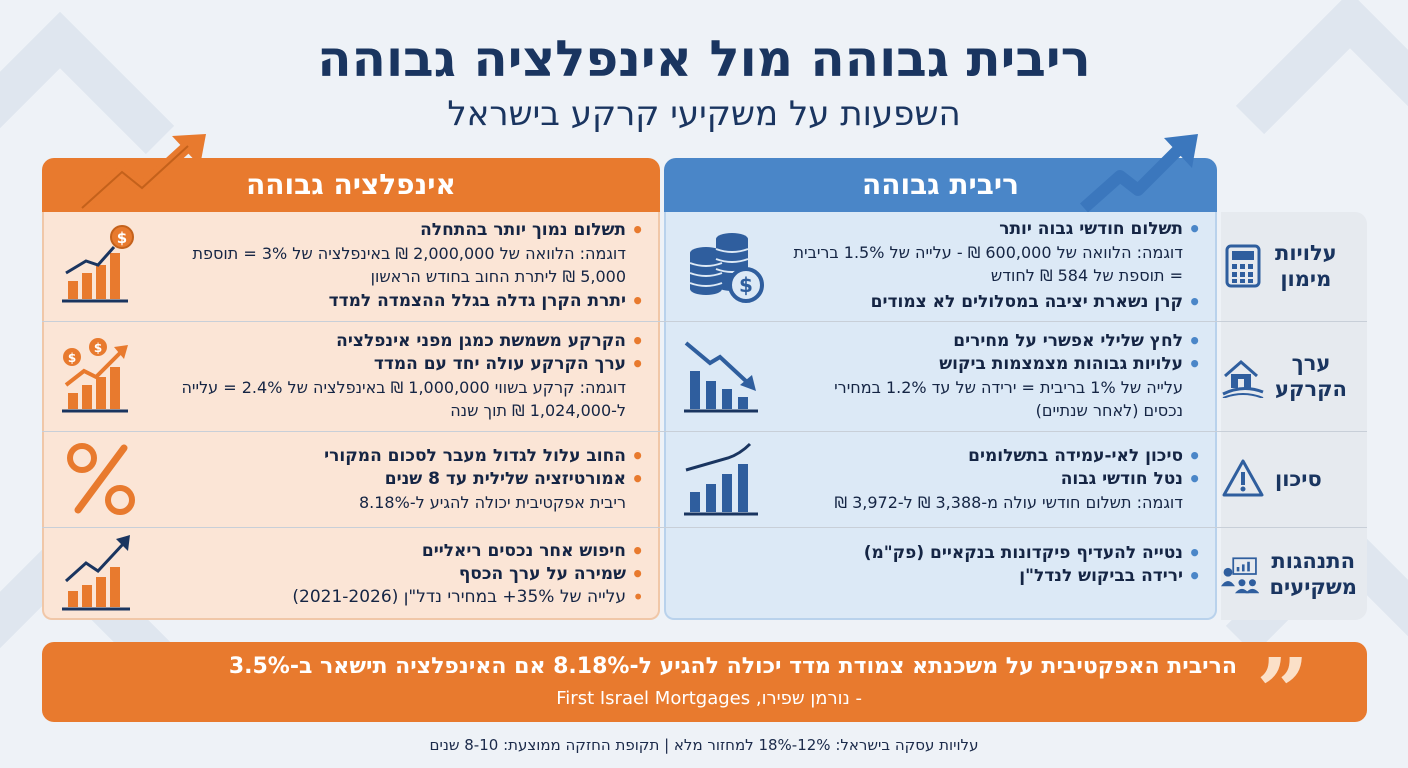 The image size is (1408, 768). Describe the element at coordinates (400, 597) in the screenshot. I see `bullet: עלייה של 35%+ במחירי נדל"ן (2021-2026)` at that location.